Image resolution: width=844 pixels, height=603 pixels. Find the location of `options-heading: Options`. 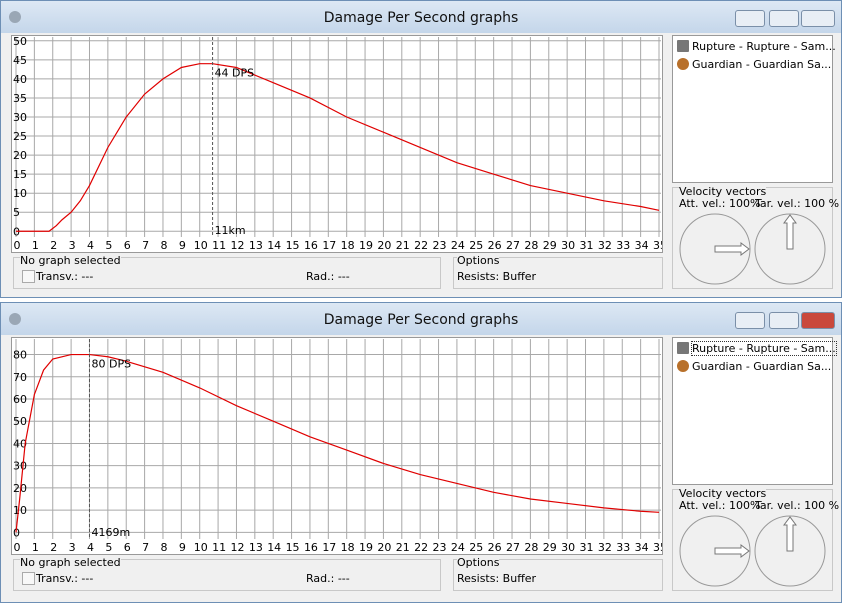

options-heading: Options is located at coordinates (478, 562).